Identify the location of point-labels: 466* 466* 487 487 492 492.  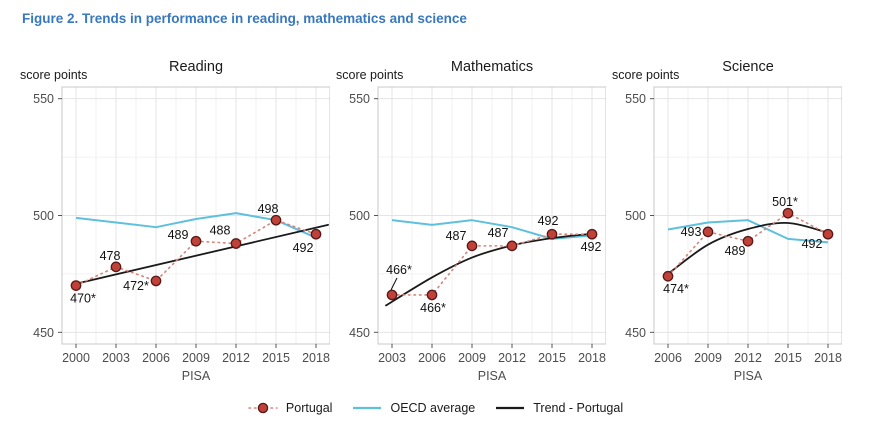
(493, 264).